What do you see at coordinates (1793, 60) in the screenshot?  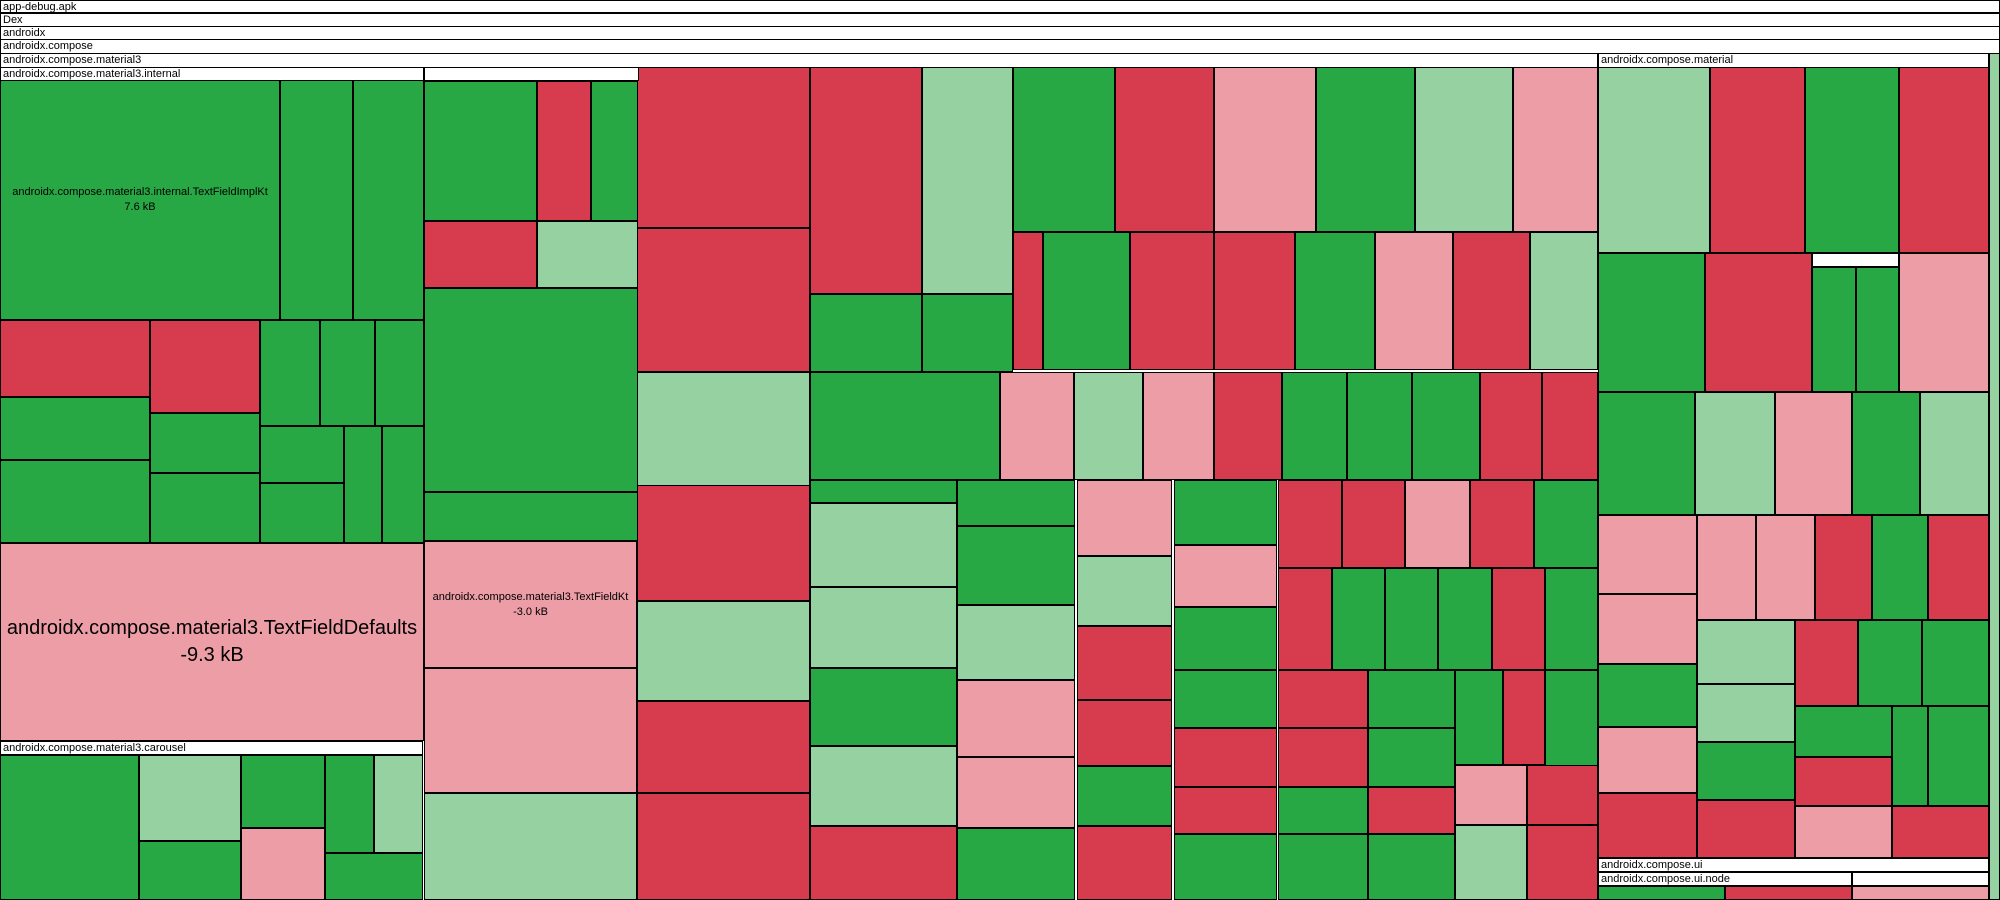 I see `header-androidx-compose-material: androidx.compose.material` at bounding box center [1793, 60].